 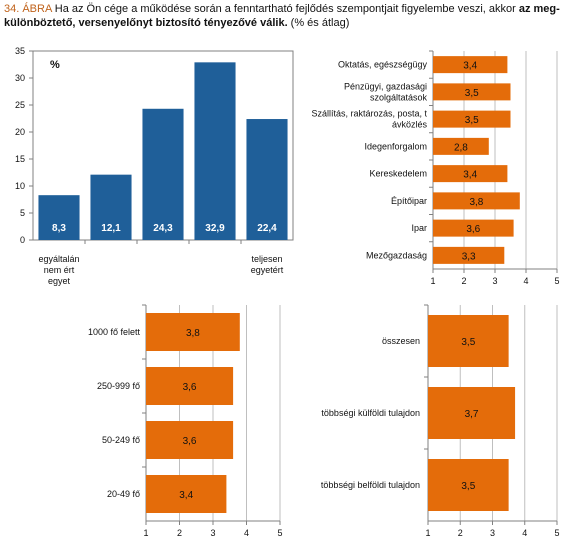 What do you see at coordinates (123, 494) in the screenshot?
I see `chart3-category-label: 20-49 fő` at bounding box center [123, 494].